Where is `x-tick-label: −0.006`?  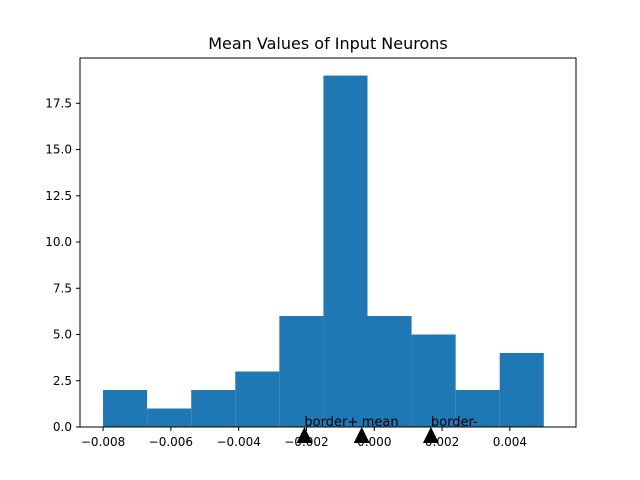 x-tick-label: −0.006 is located at coordinates (171, 442).